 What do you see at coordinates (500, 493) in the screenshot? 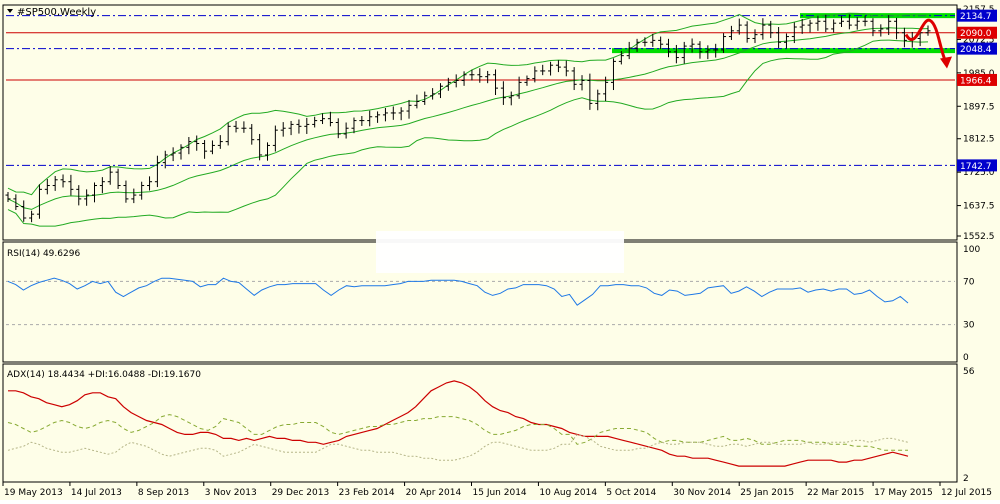
I see `x-tick-label: 15 Jun 2014` at bounding box center [500, 493].